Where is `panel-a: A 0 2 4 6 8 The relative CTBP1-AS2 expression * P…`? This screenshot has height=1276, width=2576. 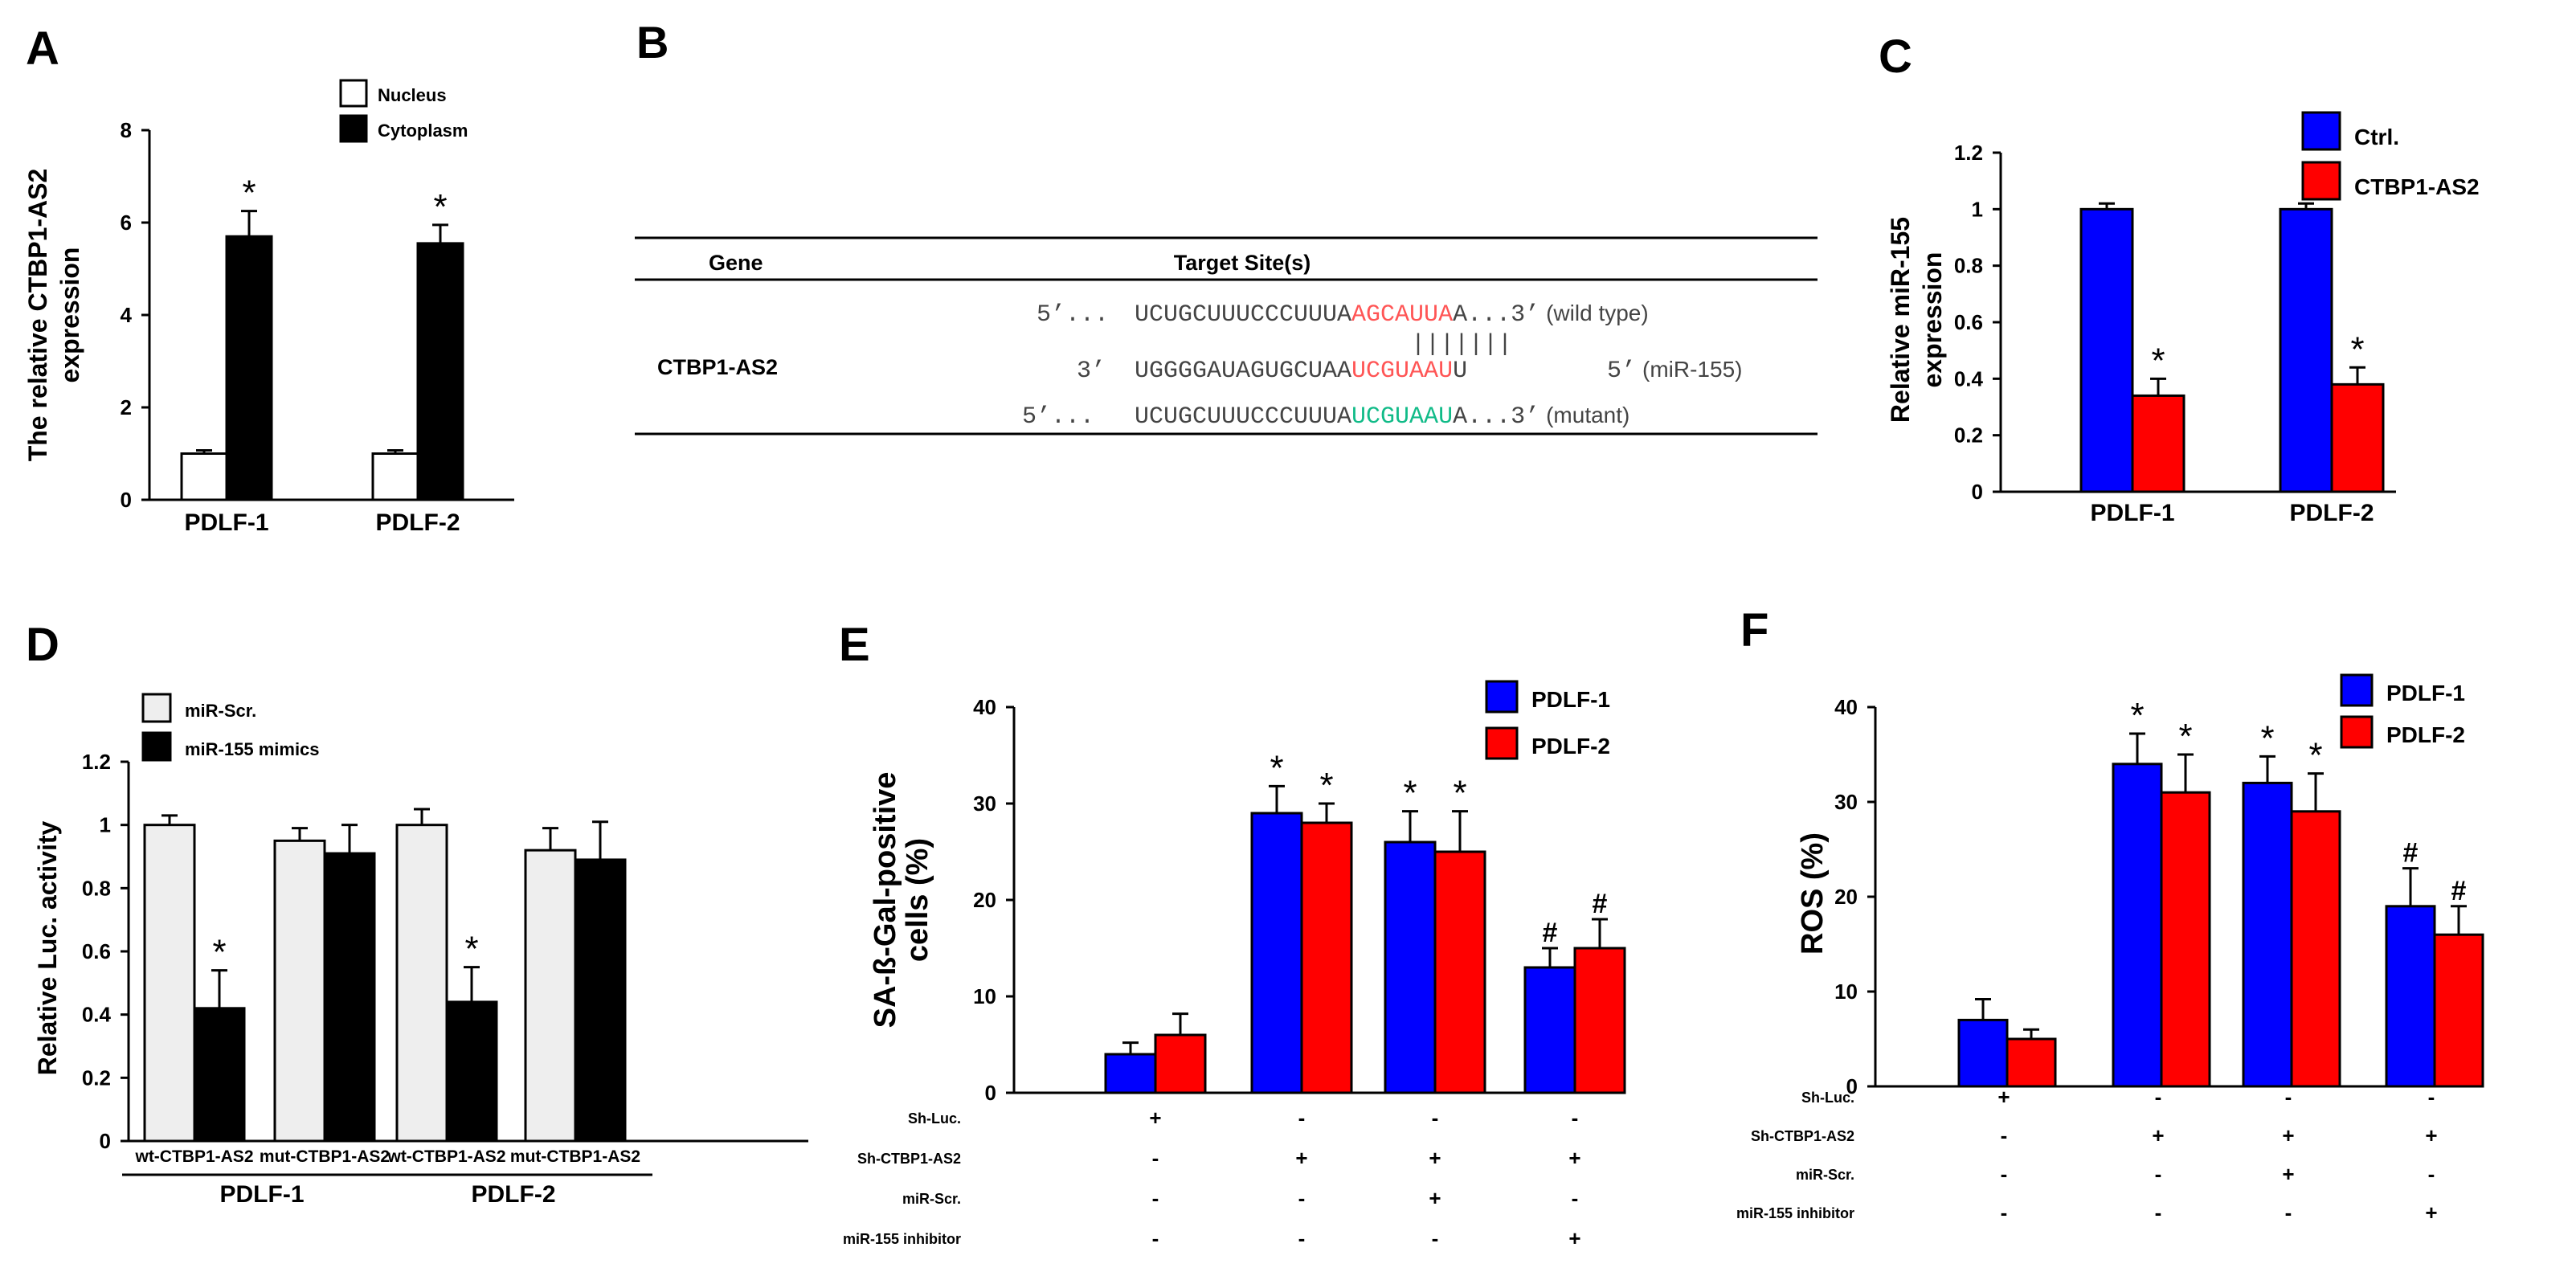 panel-a: A 0 2 4 6 8 The relative CTBP1-AS2 expression * P… is located at coordinates (268, 279).